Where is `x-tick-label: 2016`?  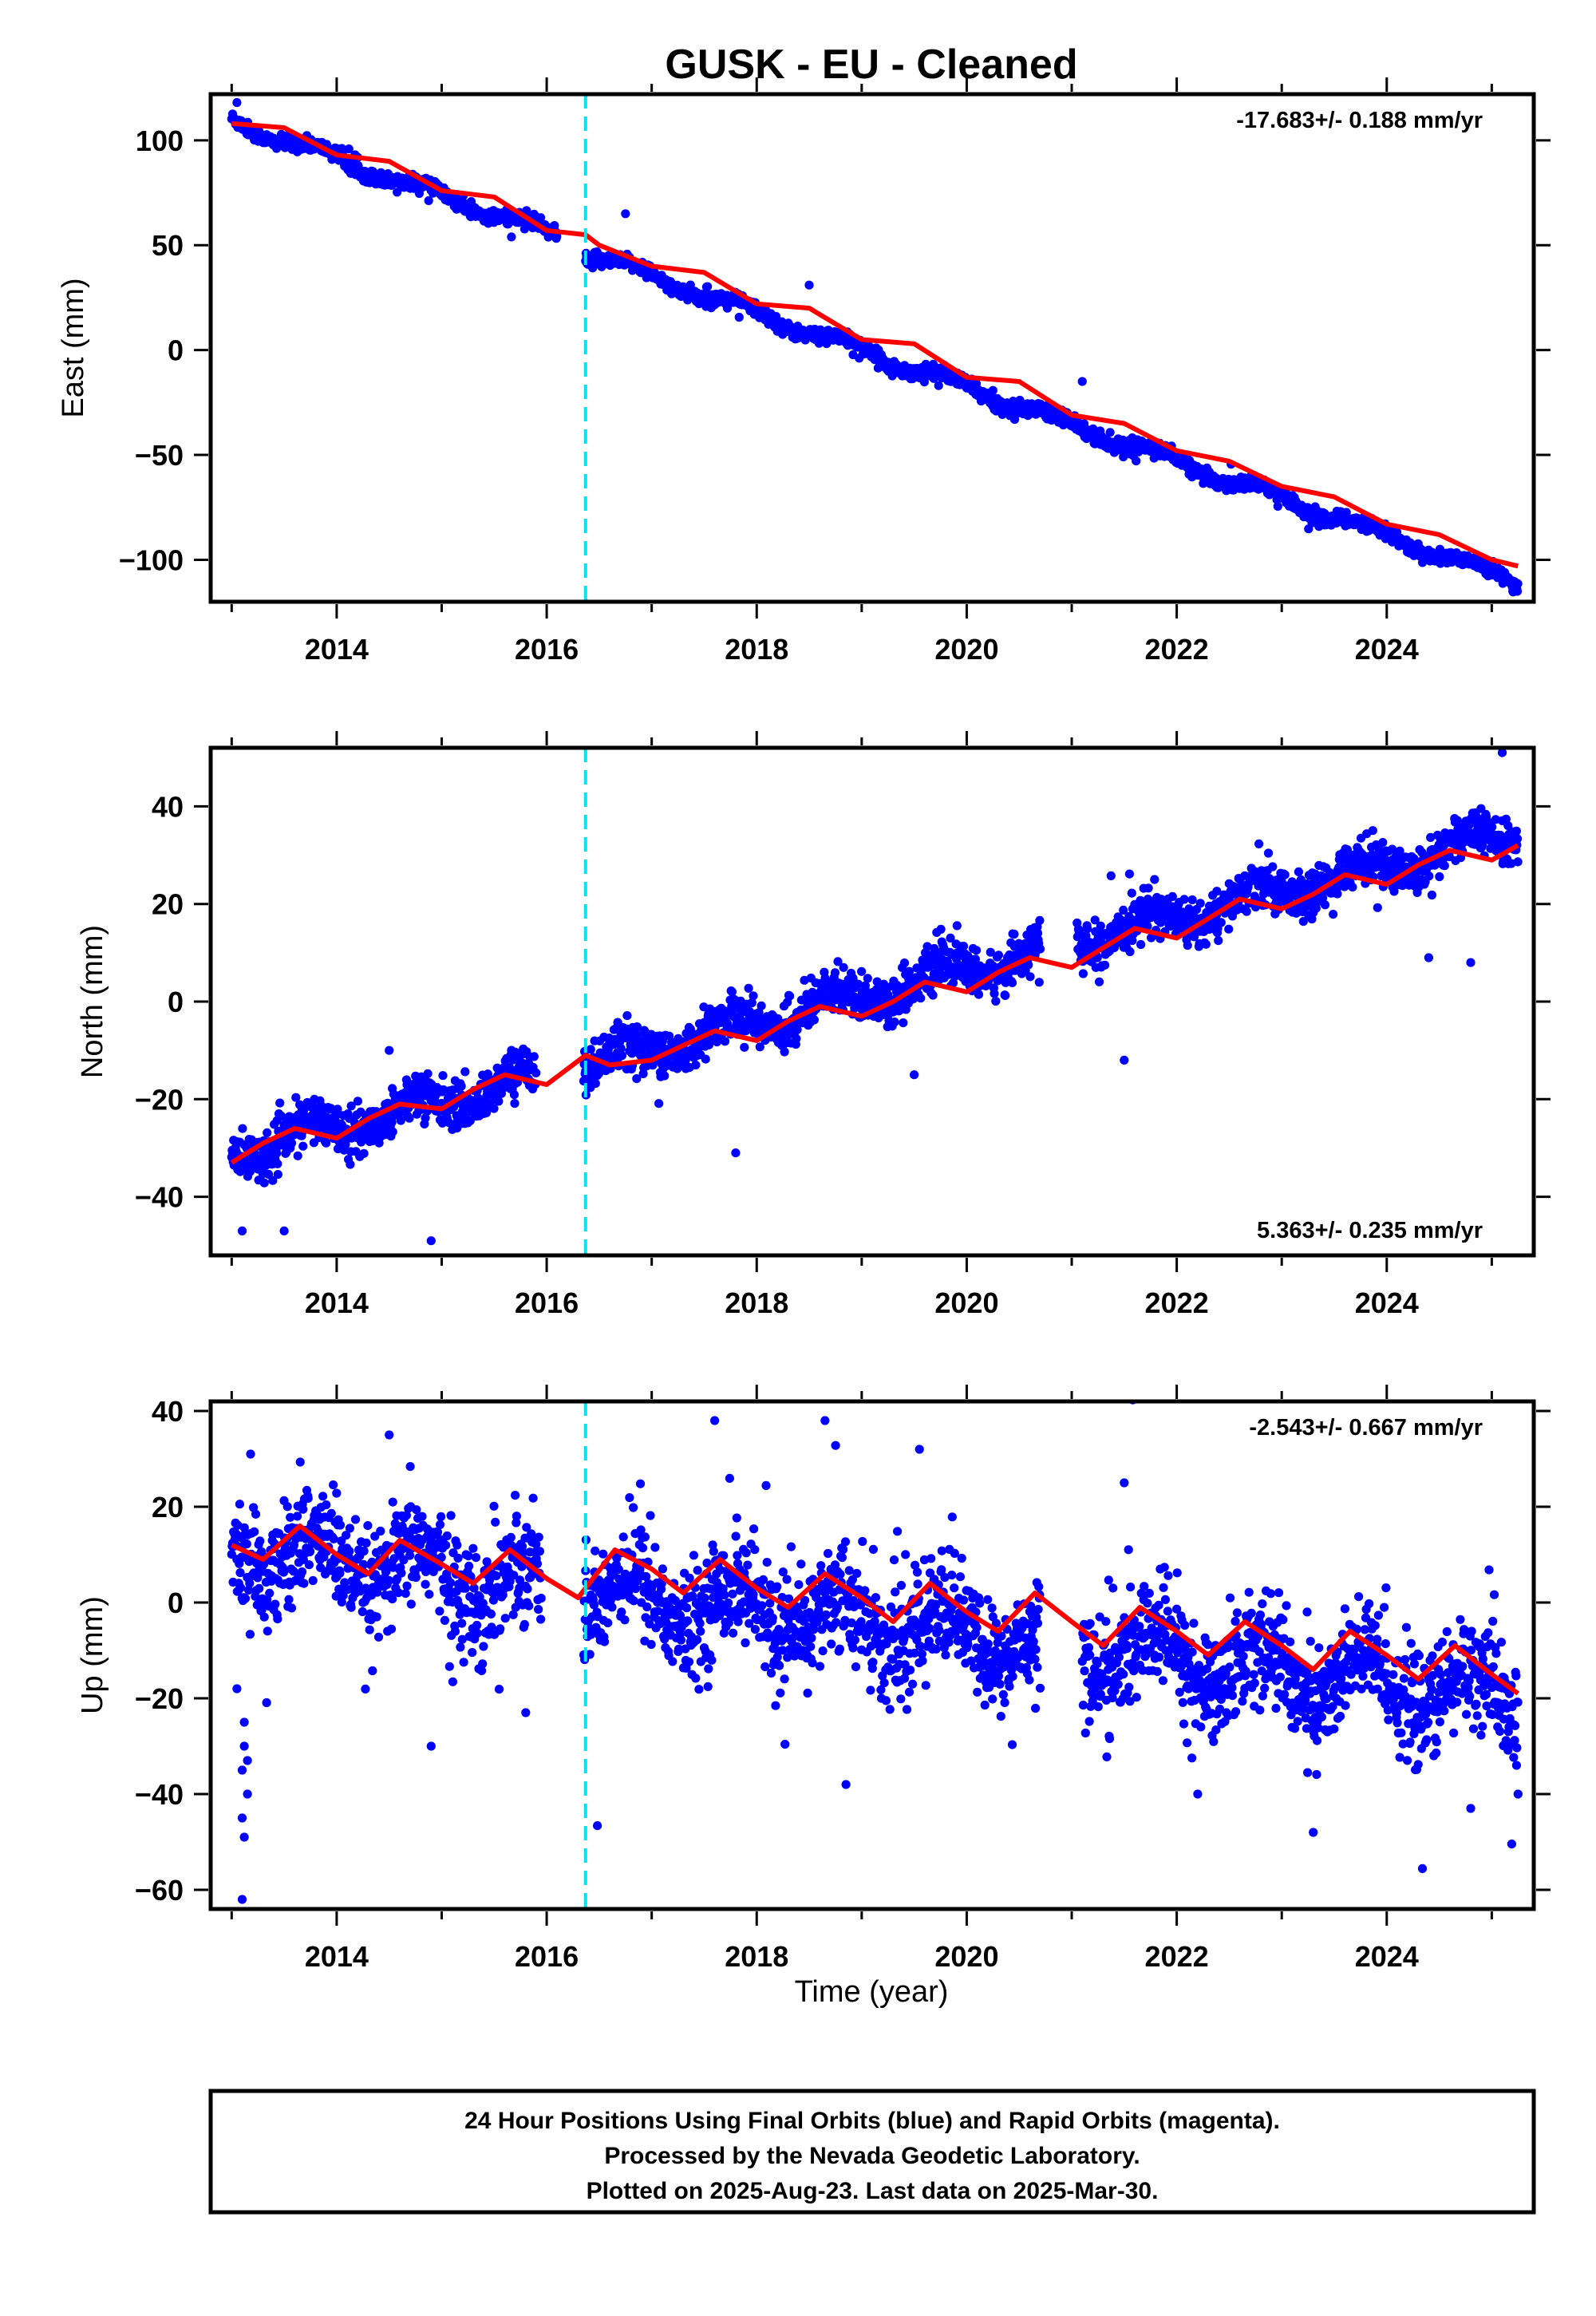
x-tick-label: 2016 is located at coordinates (547, 649).